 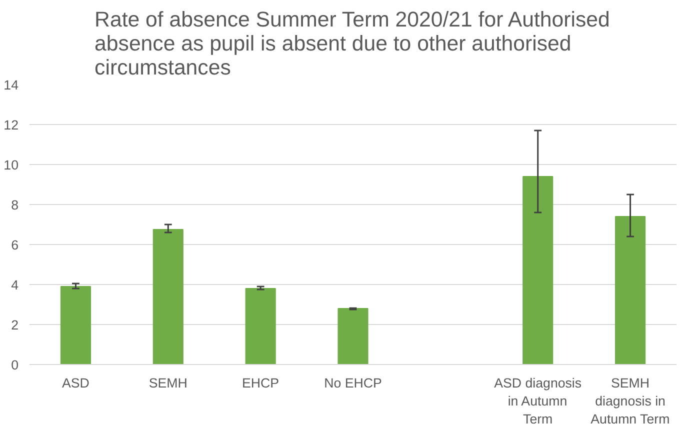 I want to click on y-tick-label: 4, so click(x=15, y=285).